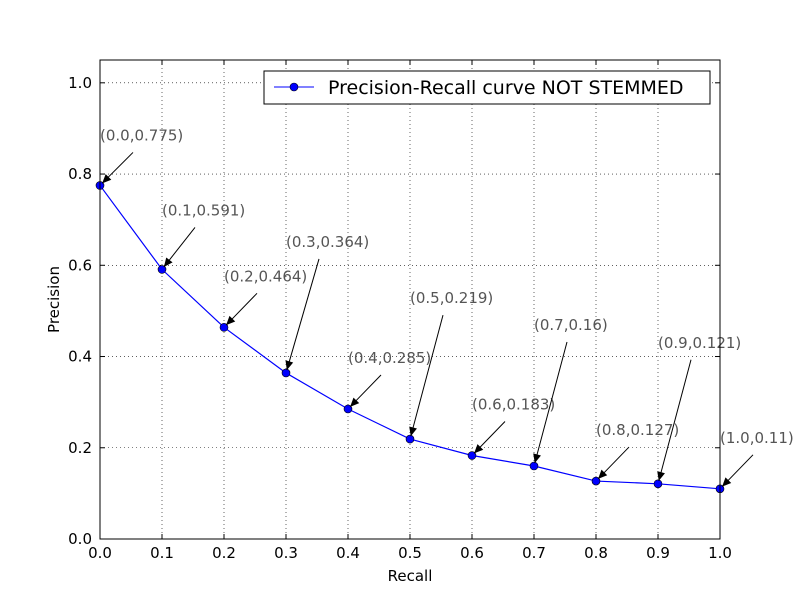 Image resolution: width=800 pixels, height=600 pixels. Describe the element at coordinates (596, 553) in the screenshot. I see `x-tick-label: 0.8` at that location.